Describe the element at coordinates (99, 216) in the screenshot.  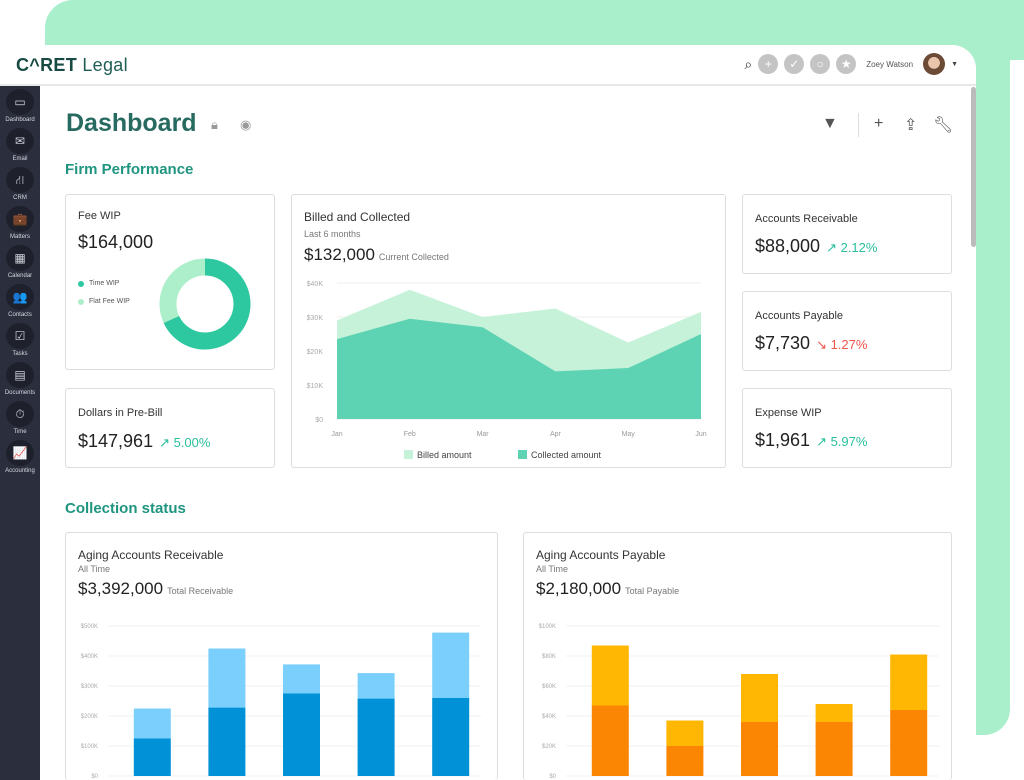
I see `card-title: Fee WIP` at that location.